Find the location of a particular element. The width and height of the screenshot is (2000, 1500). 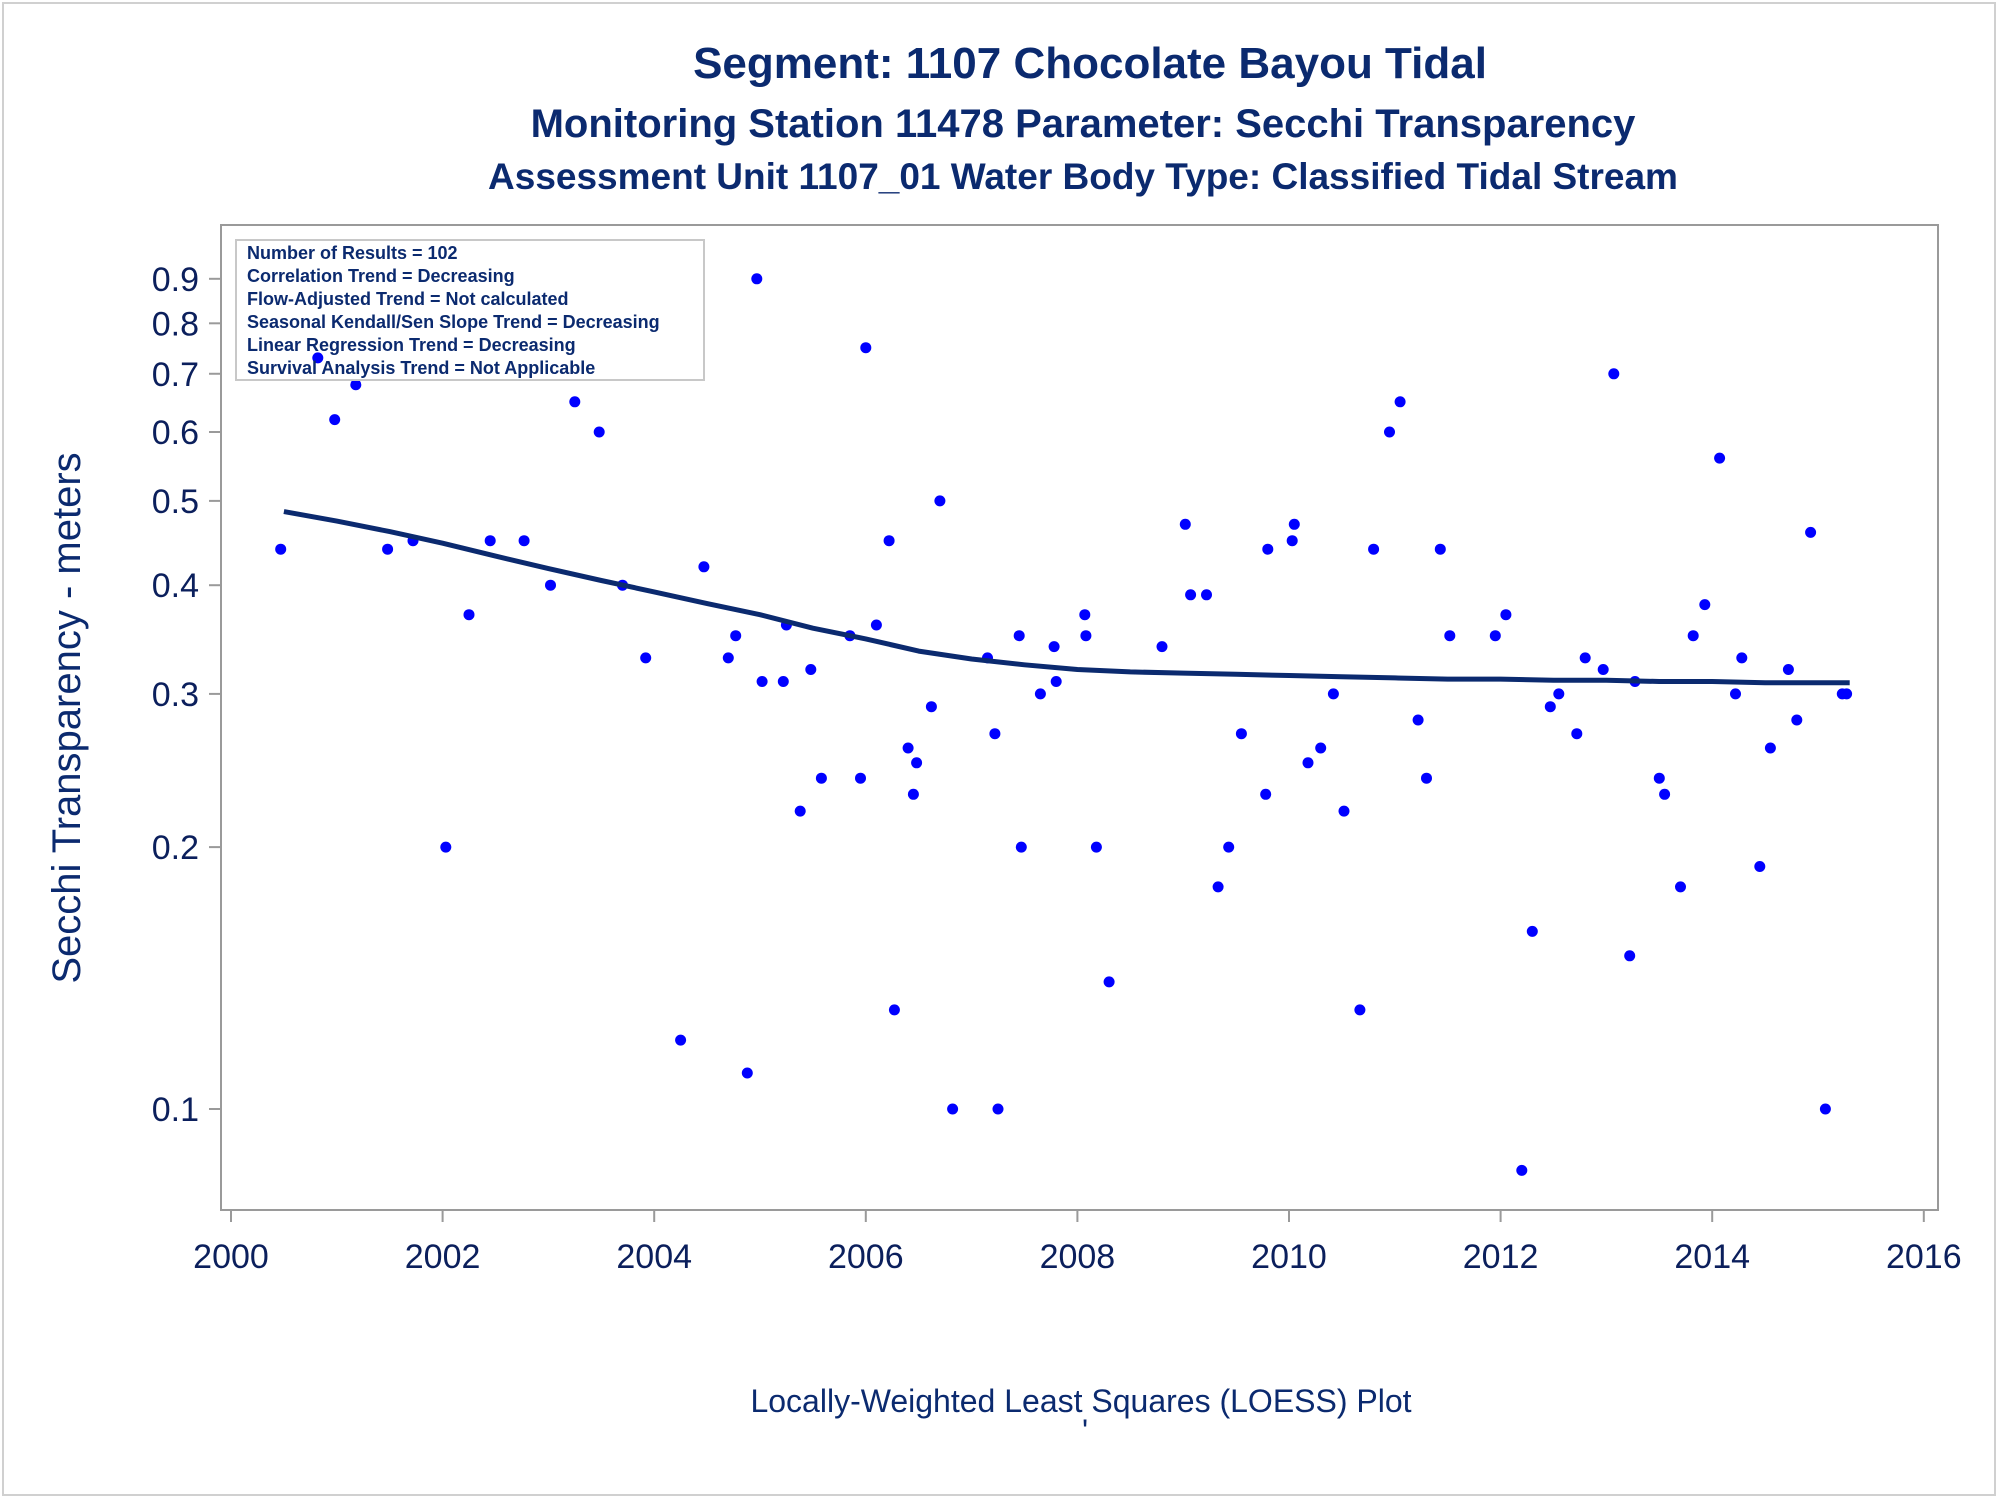

stats-line: Linear Regression Trend = Decreasing is located at coordinates (411, 345).